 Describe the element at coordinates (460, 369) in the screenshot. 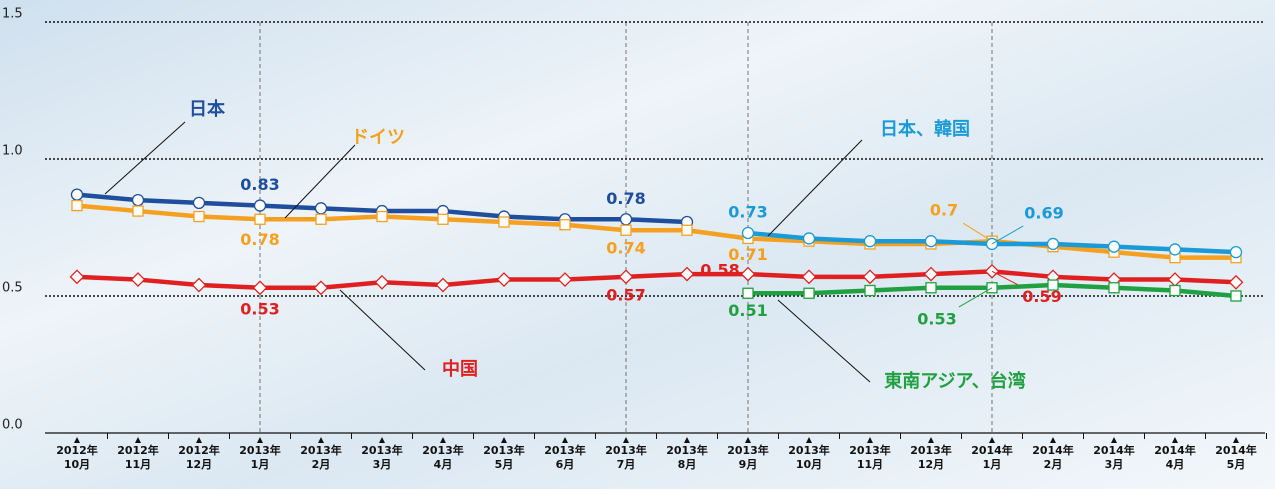

I see `legend-label: 中国` at that location.